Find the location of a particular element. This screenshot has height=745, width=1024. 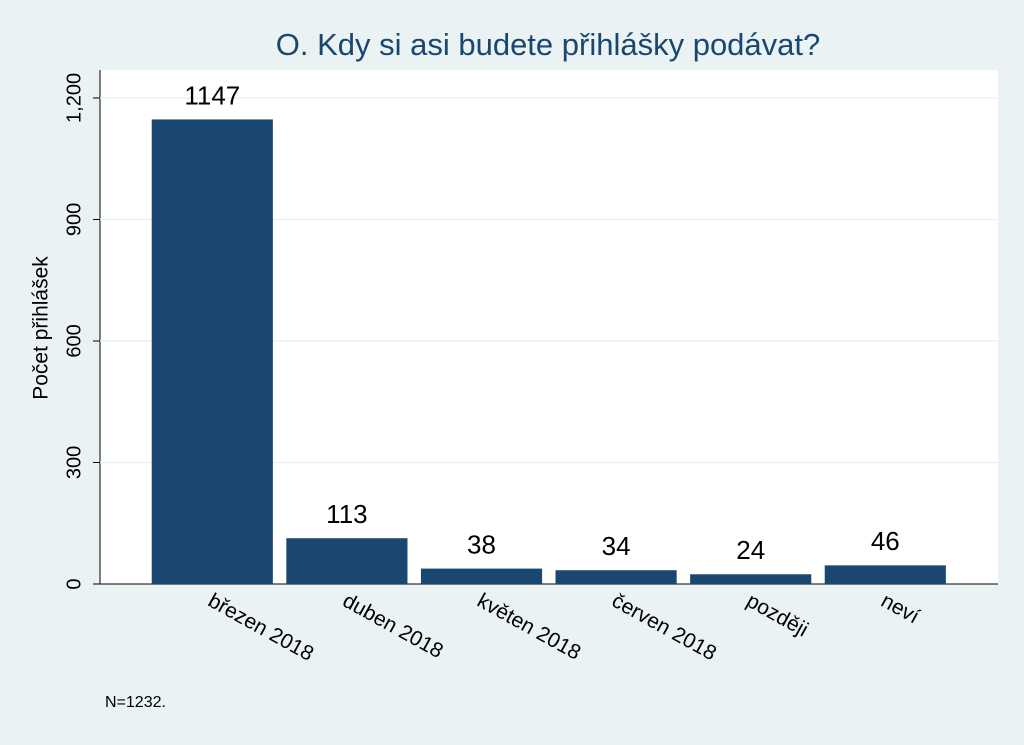

data-label: 1147 is located at coordinates (212, 95).